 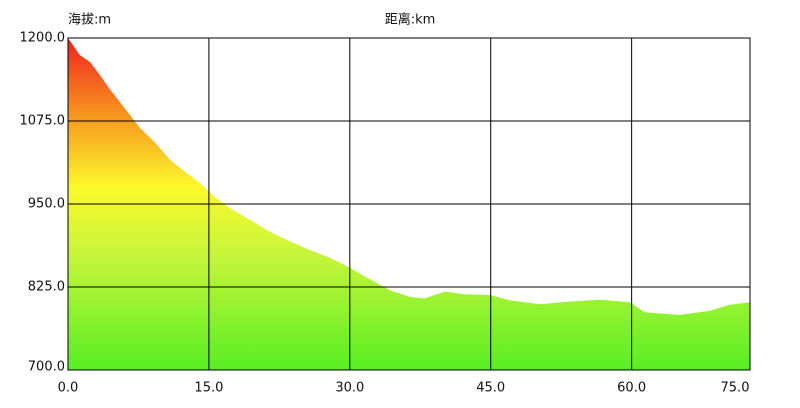 What do you see at coordinates (46, 287) in the screenshot?
I see `y-tick-label: 825.0` at bounding box center [46, 287].